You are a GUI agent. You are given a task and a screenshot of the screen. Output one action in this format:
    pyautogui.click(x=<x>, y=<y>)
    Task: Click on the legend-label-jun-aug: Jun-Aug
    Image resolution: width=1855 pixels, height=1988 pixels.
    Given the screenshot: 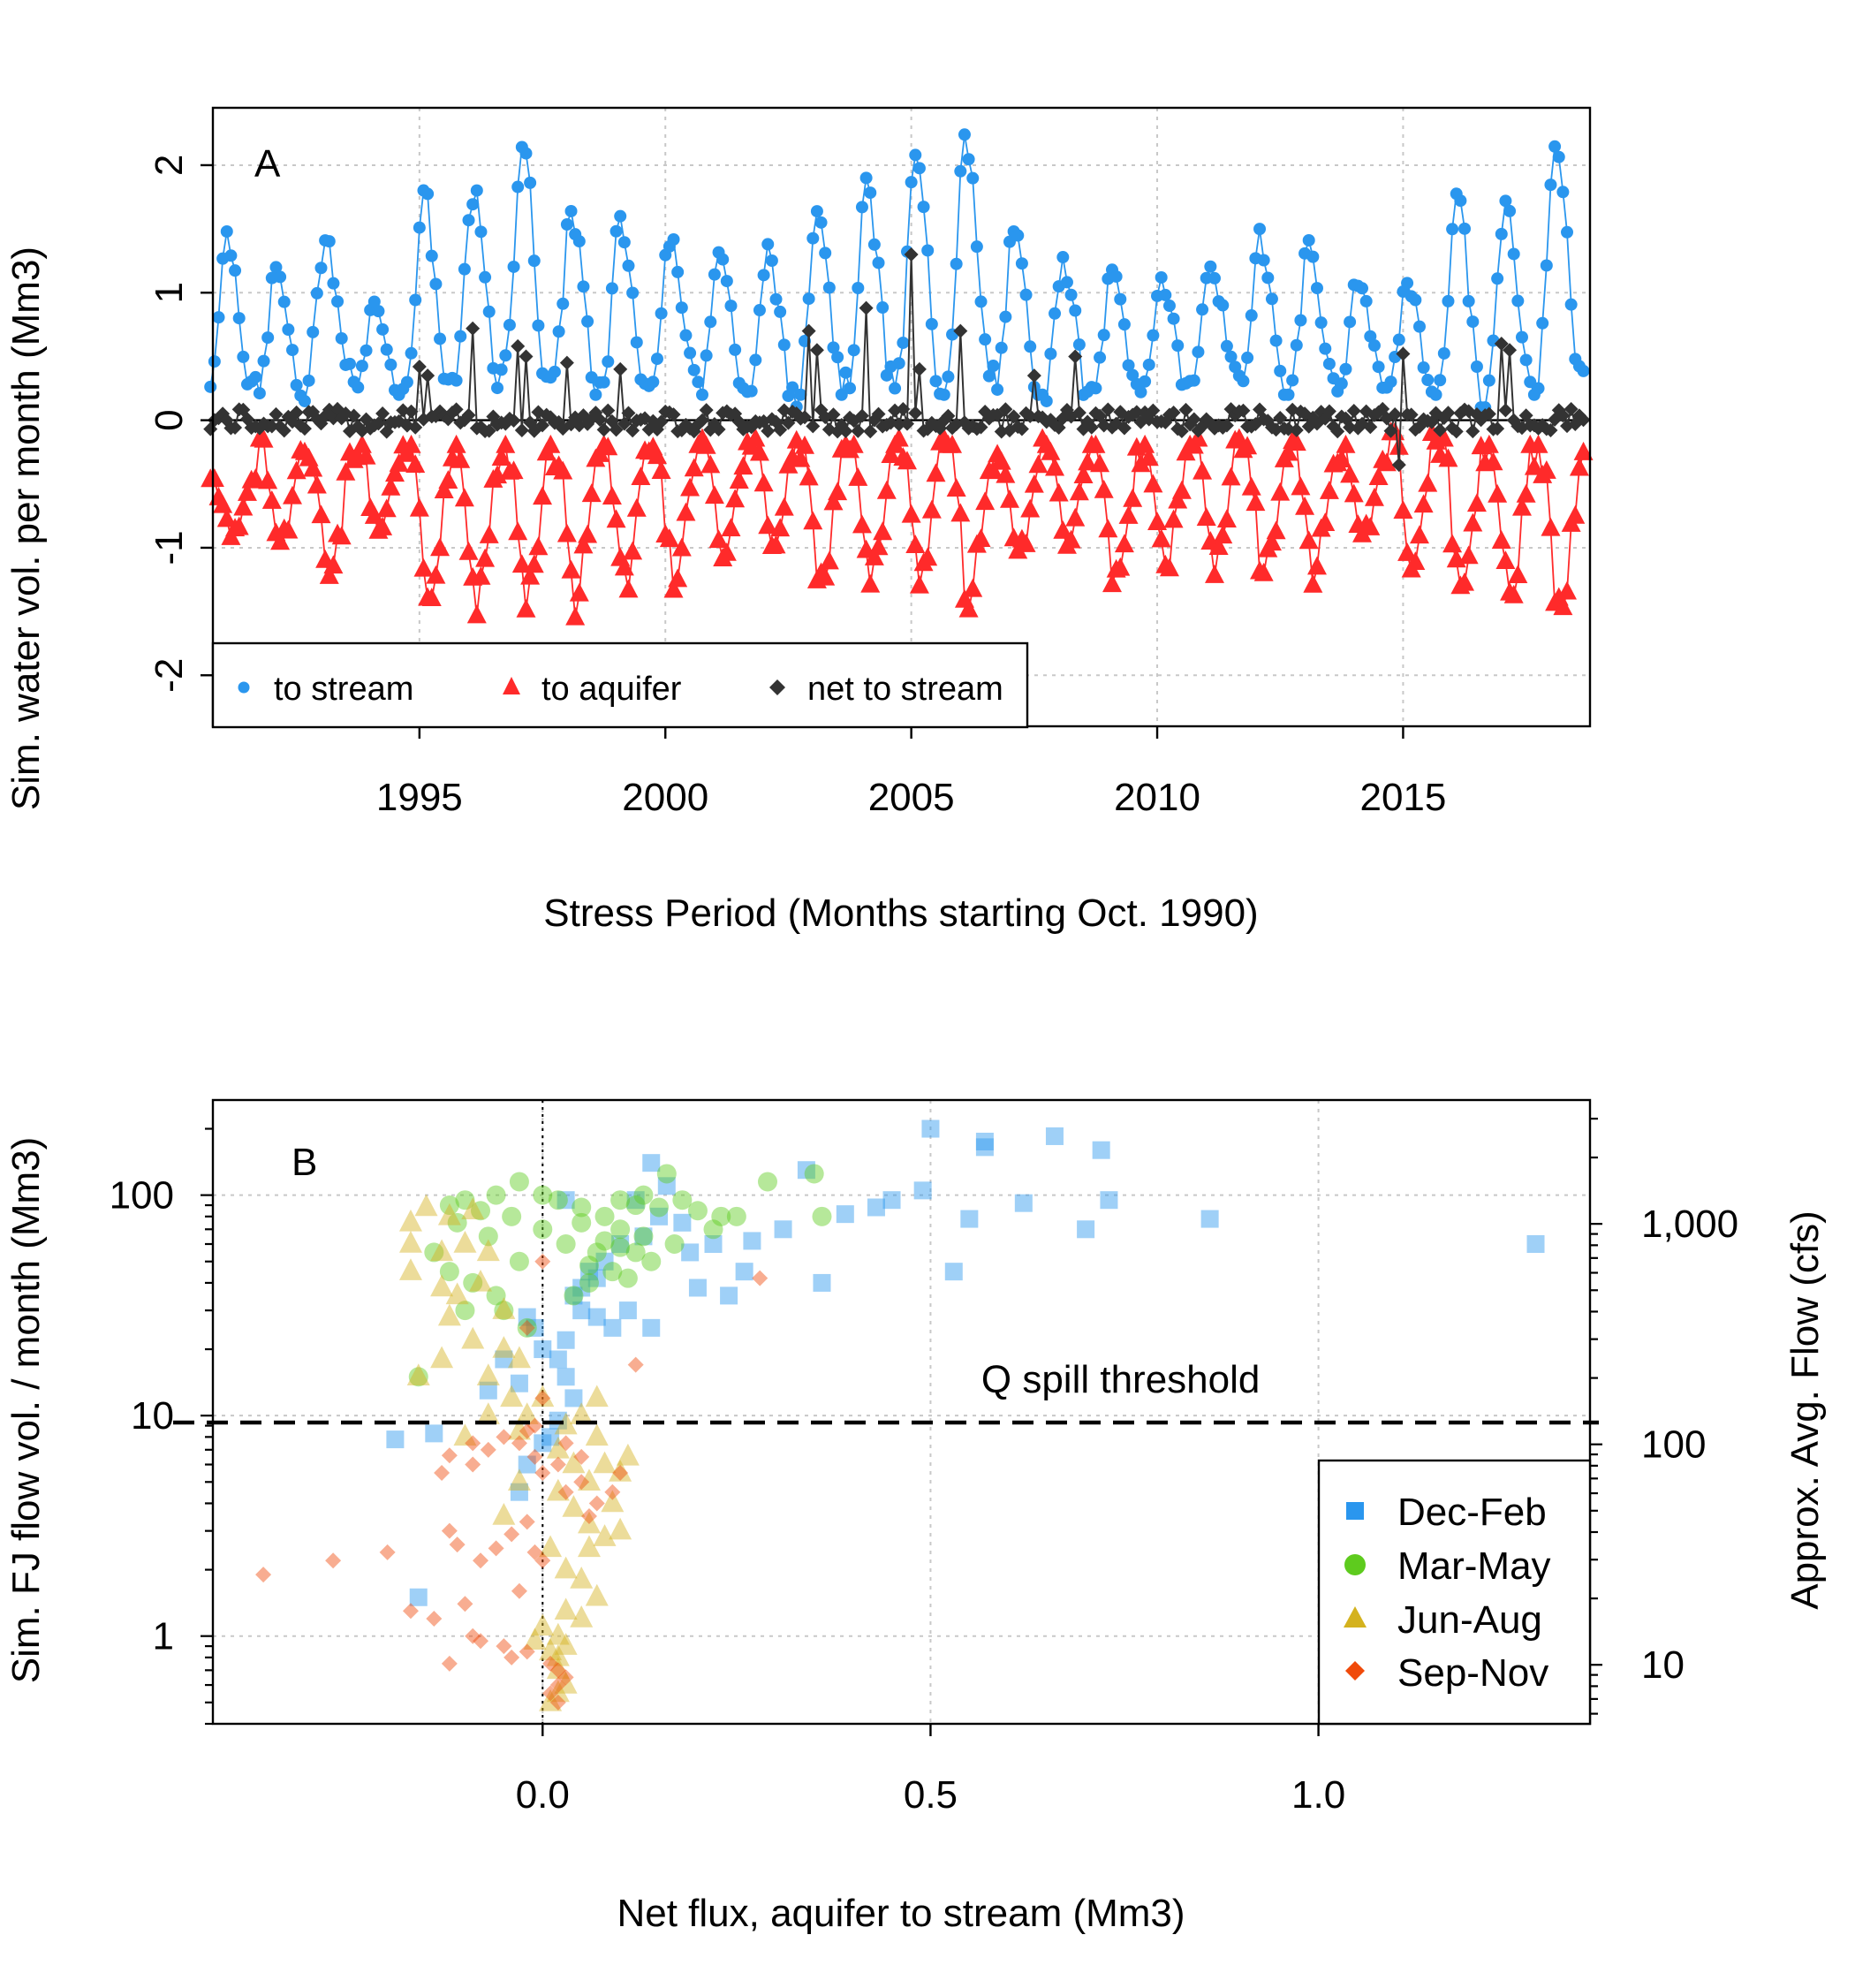 What is the action you would take?
    pyautogui.click(x=1469, y=1620)
    